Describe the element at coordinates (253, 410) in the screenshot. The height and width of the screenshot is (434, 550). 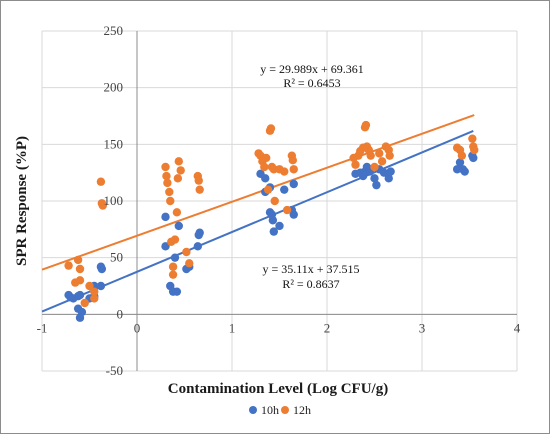
I see `legend-marker-10h` at that location.